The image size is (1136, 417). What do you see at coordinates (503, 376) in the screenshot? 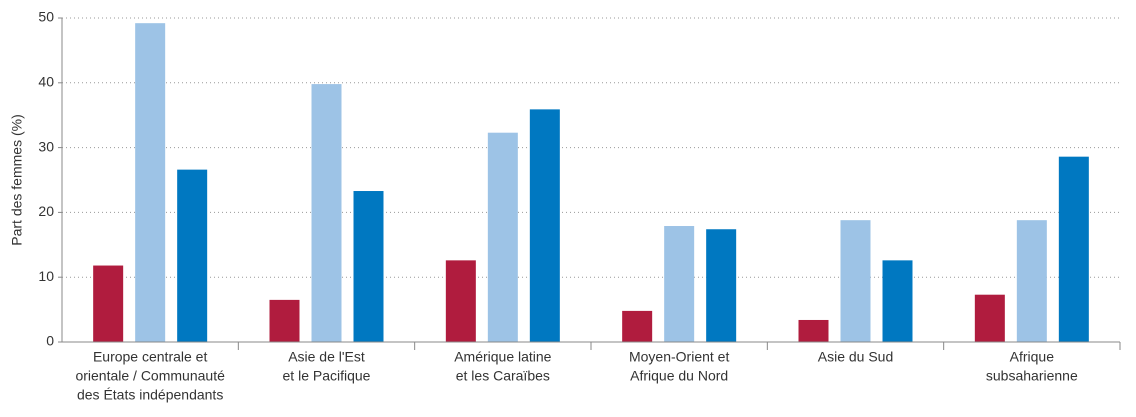
I see `x-tick-label: et les Caraïbes` at bounding box center [503, 376].